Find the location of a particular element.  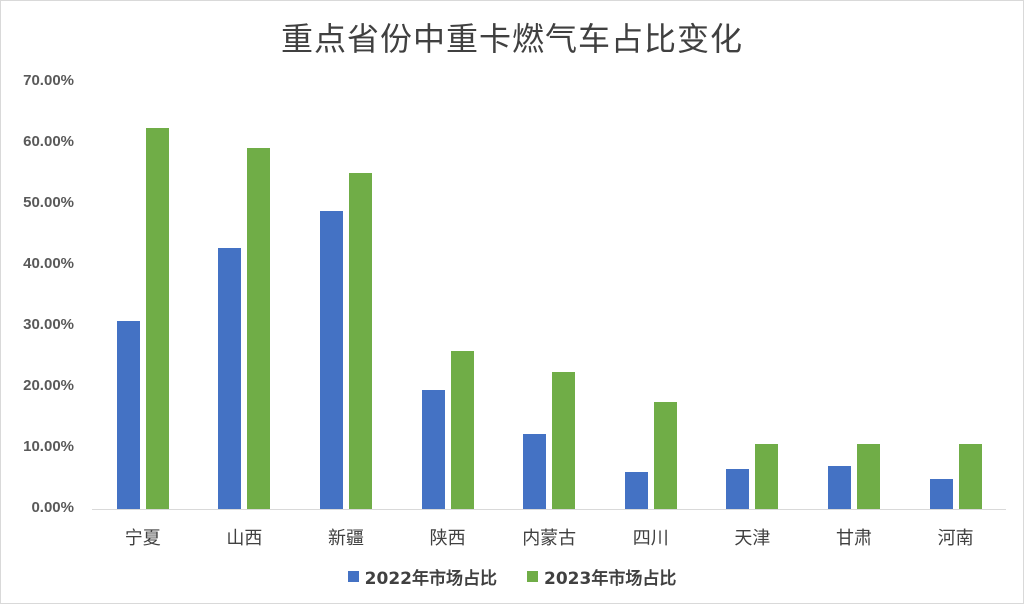

legend-item-2022: 2022年市场占比 is located at coordinates (422, 576).